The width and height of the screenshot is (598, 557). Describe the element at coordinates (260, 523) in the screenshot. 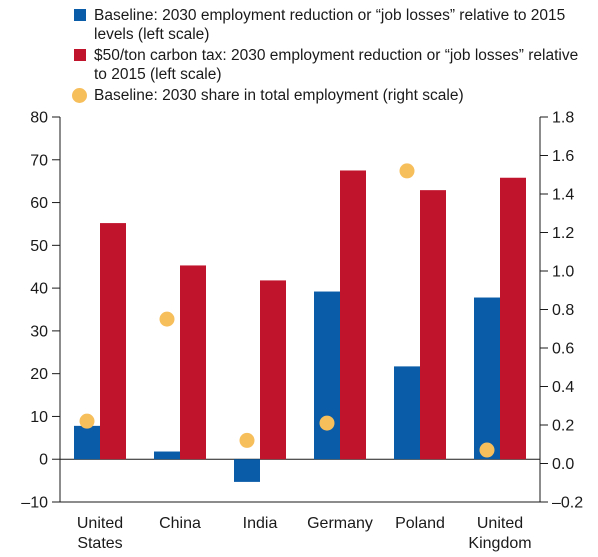

I see `category-label: India` at that location.